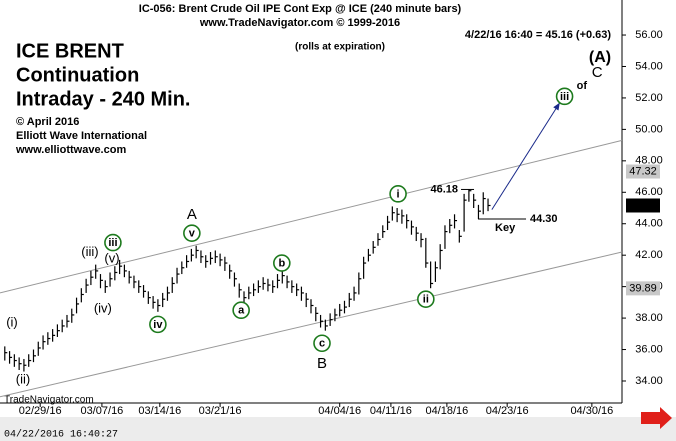 The image size is (676, 441). What do you see at coordinates (299, 23) in the screenshot?
I see `chart-subtitle: www.TradeNavigator.com © 1999-2016` at bounding box center [299, 23].